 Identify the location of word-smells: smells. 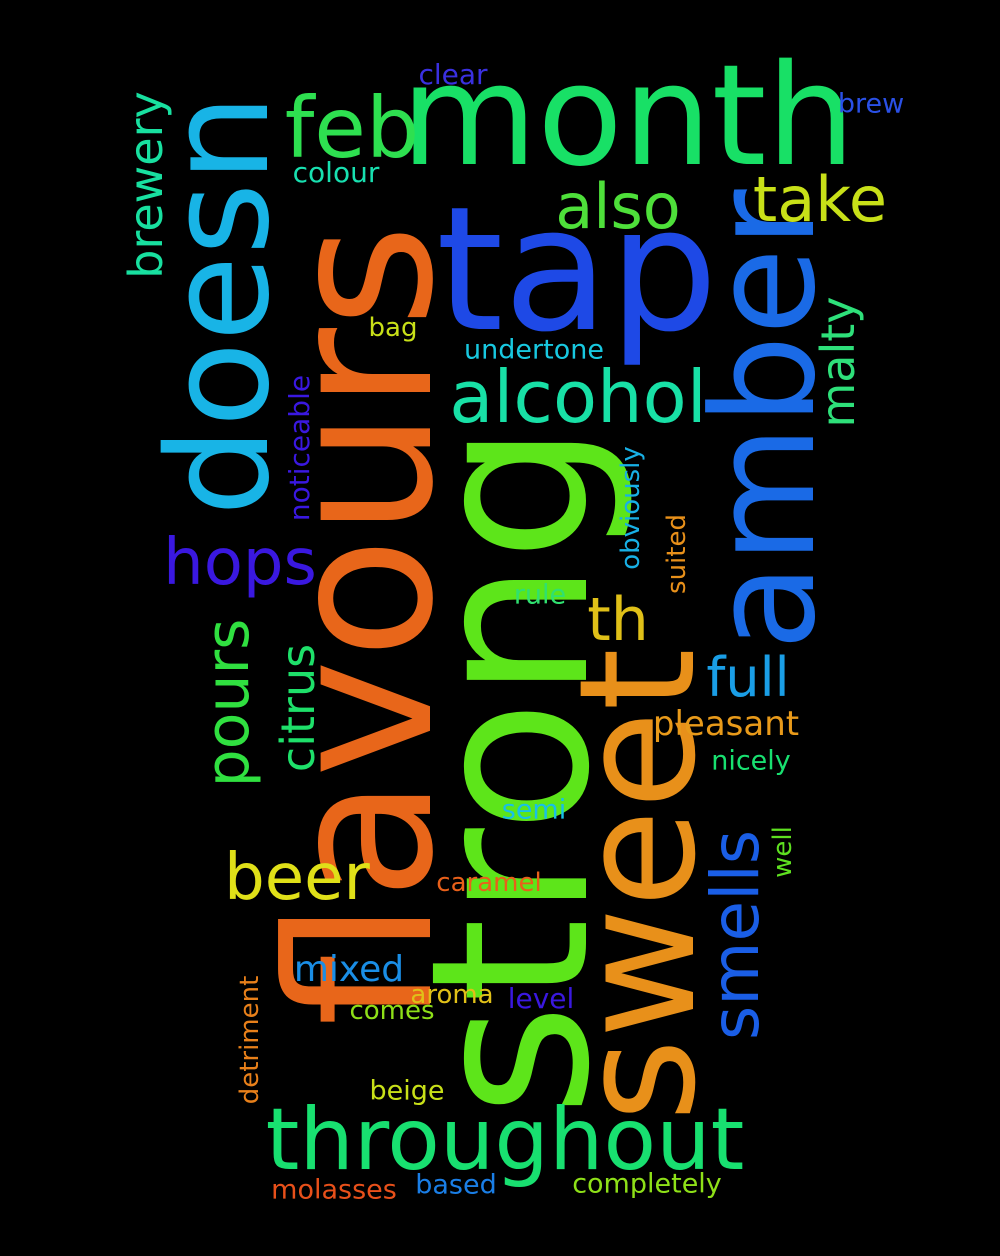
(735, 935).